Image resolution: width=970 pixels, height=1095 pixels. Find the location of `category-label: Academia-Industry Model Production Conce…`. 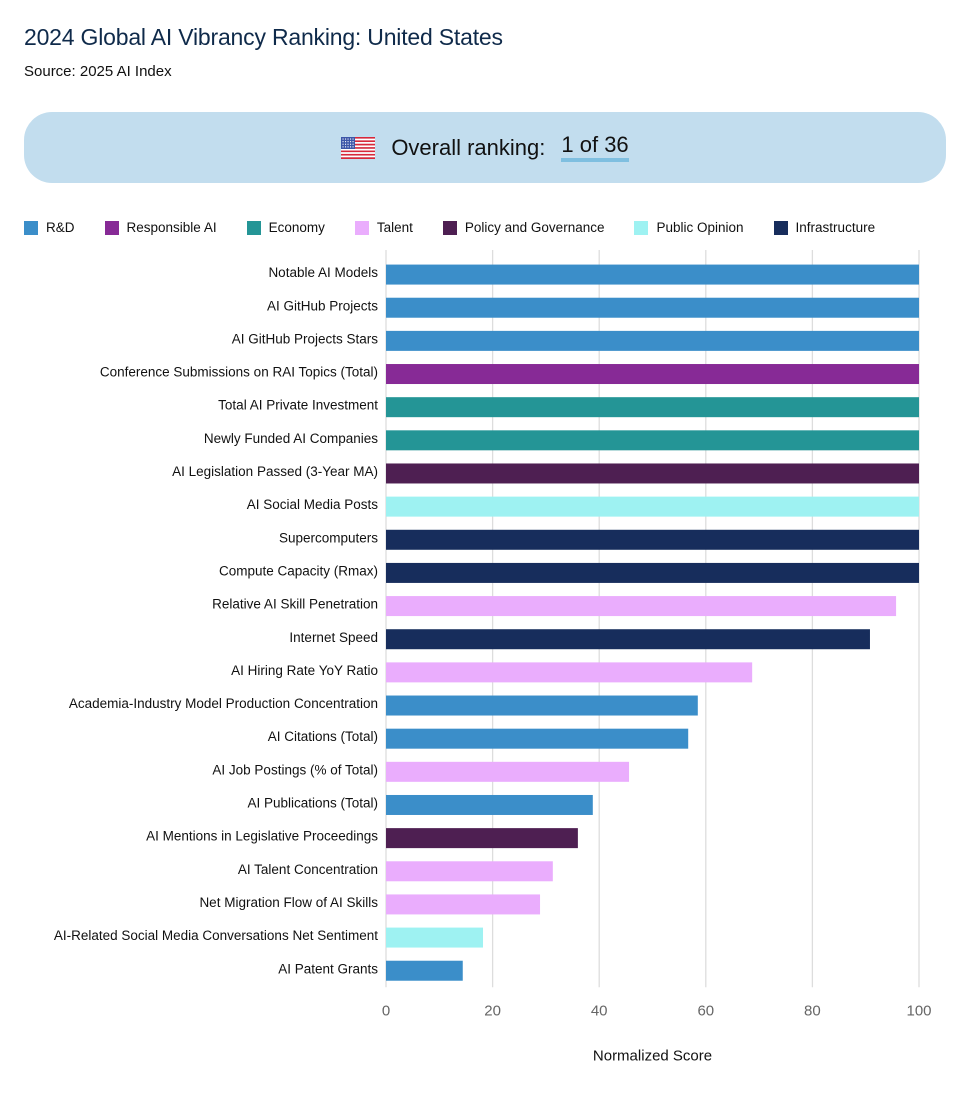

category-label: Academia-Industry Model Production Conce… is located at coordinates (223, 703).